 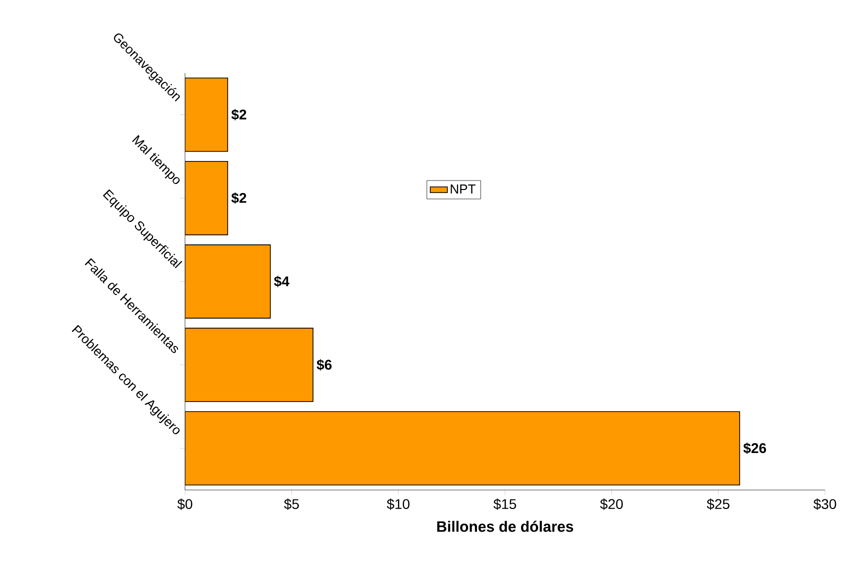 What do you see at coordinates (184, 504) in the screenshot?
I see `x-tick-label: $0` at bounding box center [184, 504].